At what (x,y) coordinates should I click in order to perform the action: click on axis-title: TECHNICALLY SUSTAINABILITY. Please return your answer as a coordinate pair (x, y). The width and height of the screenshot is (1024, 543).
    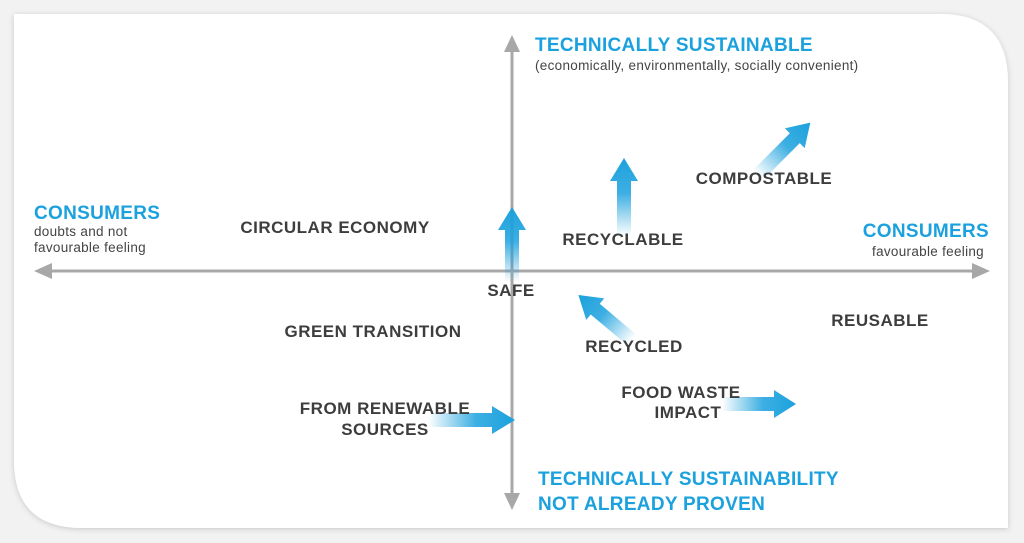
    Looking at the image, I should click on (688, 479).